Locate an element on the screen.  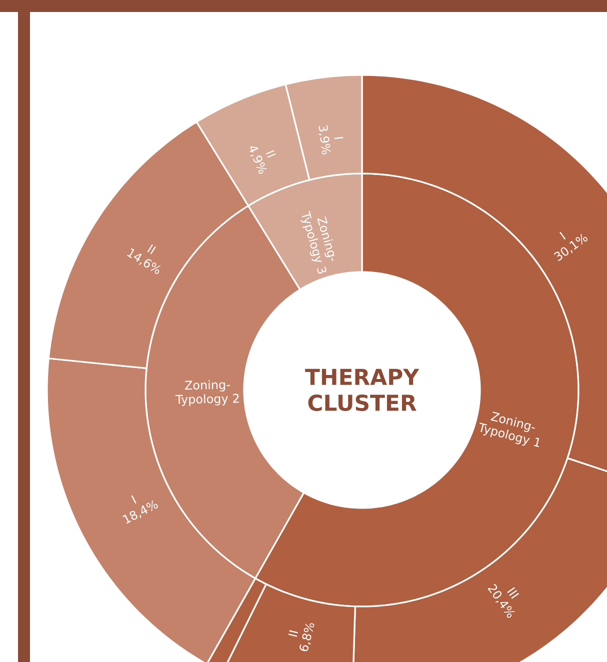
slice-label: Zoning-Typology 2 is located at coordinates (207, 393).